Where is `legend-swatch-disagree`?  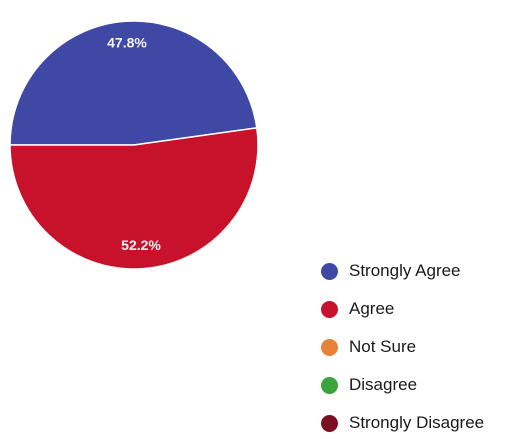 legend-swatch-disagree is located at coordinates (329, 385).